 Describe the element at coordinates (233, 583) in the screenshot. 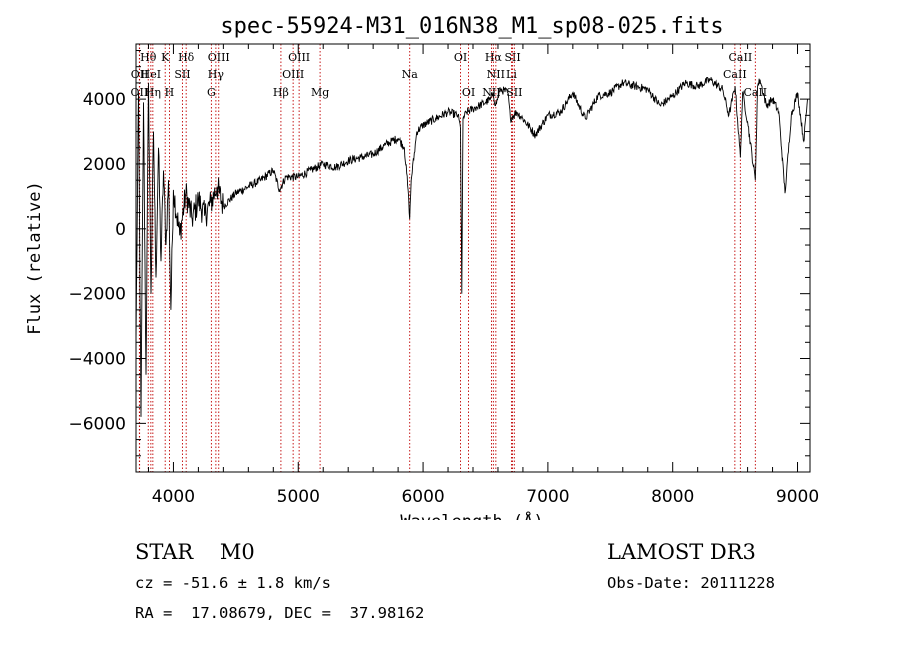

I see `redshift-velocity: cz = -51.6 ± 1.8 km/s` at that location.